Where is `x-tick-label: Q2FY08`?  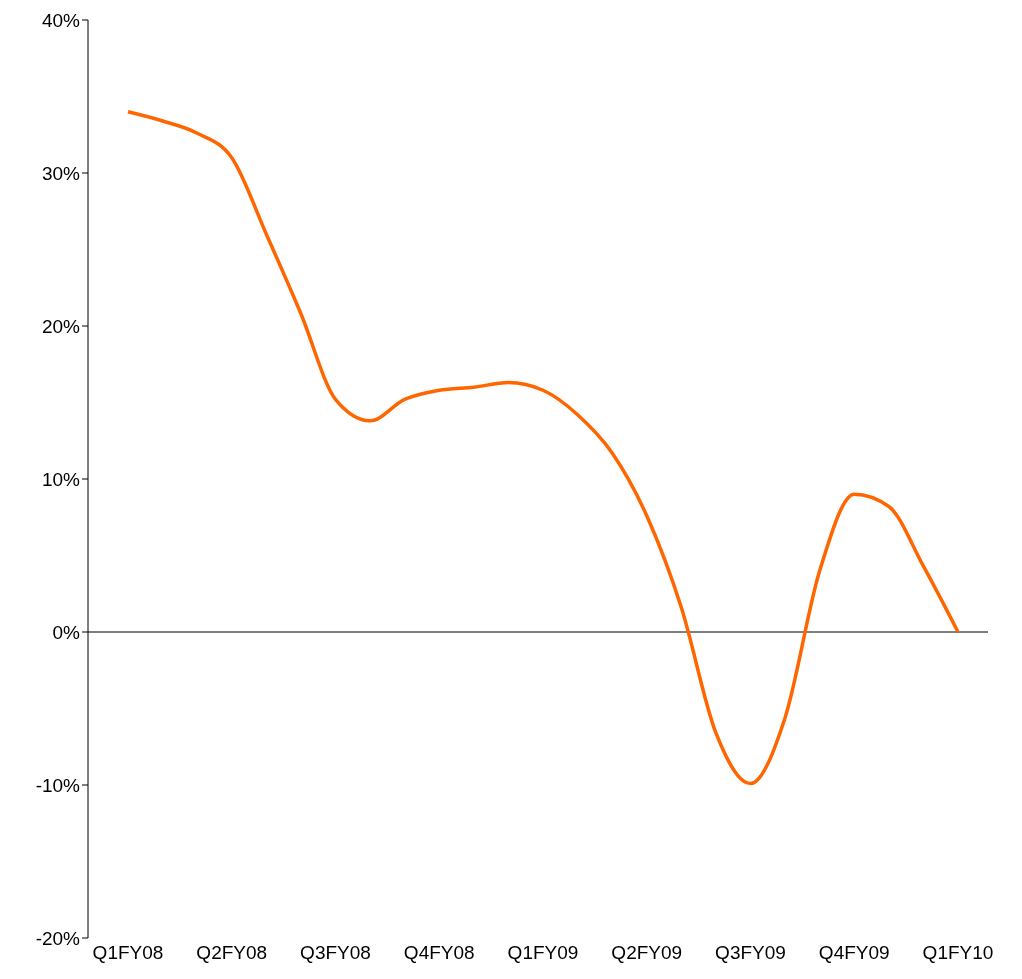 x-tick-label: Q2FY08 is located at coordinates (232, 953).